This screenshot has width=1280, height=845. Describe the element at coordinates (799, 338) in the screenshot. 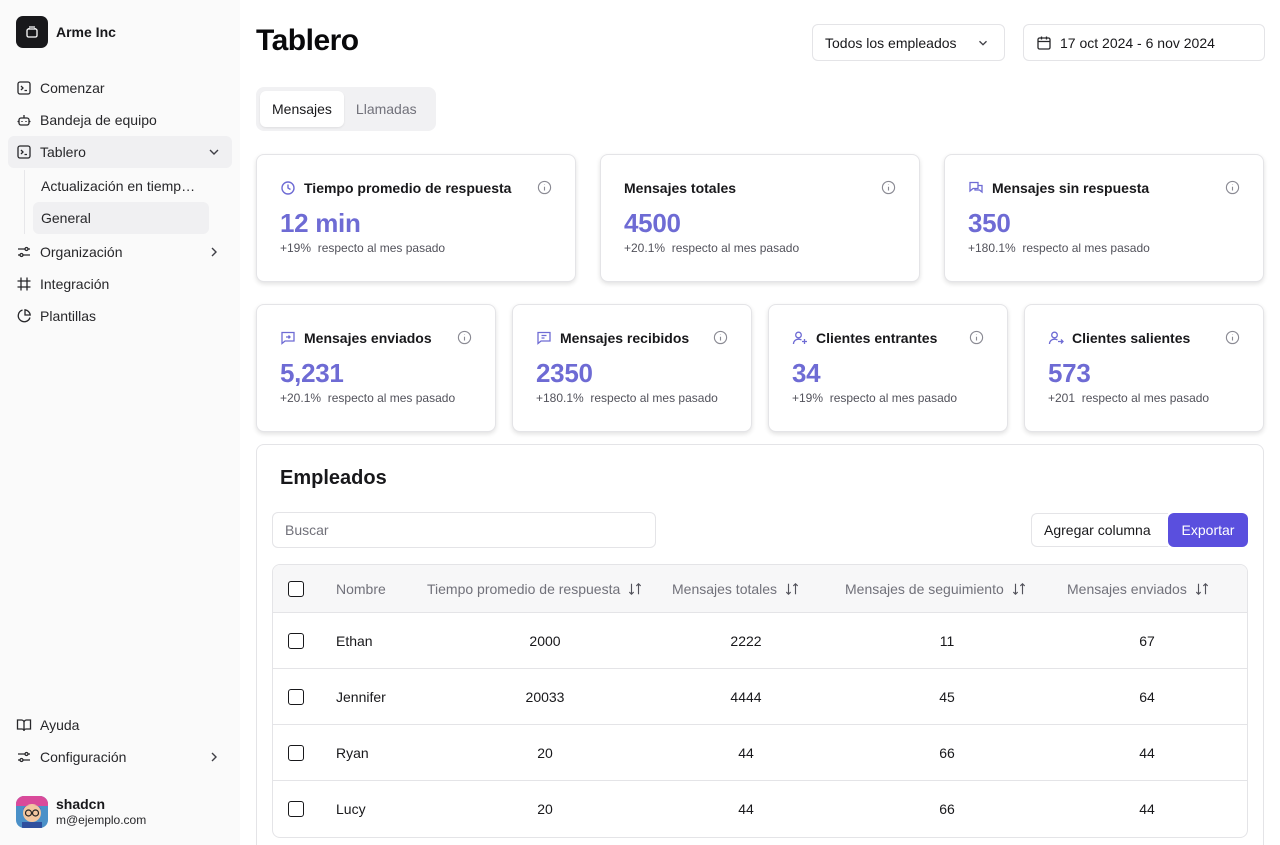

I see `user-plus-icon` at that location.